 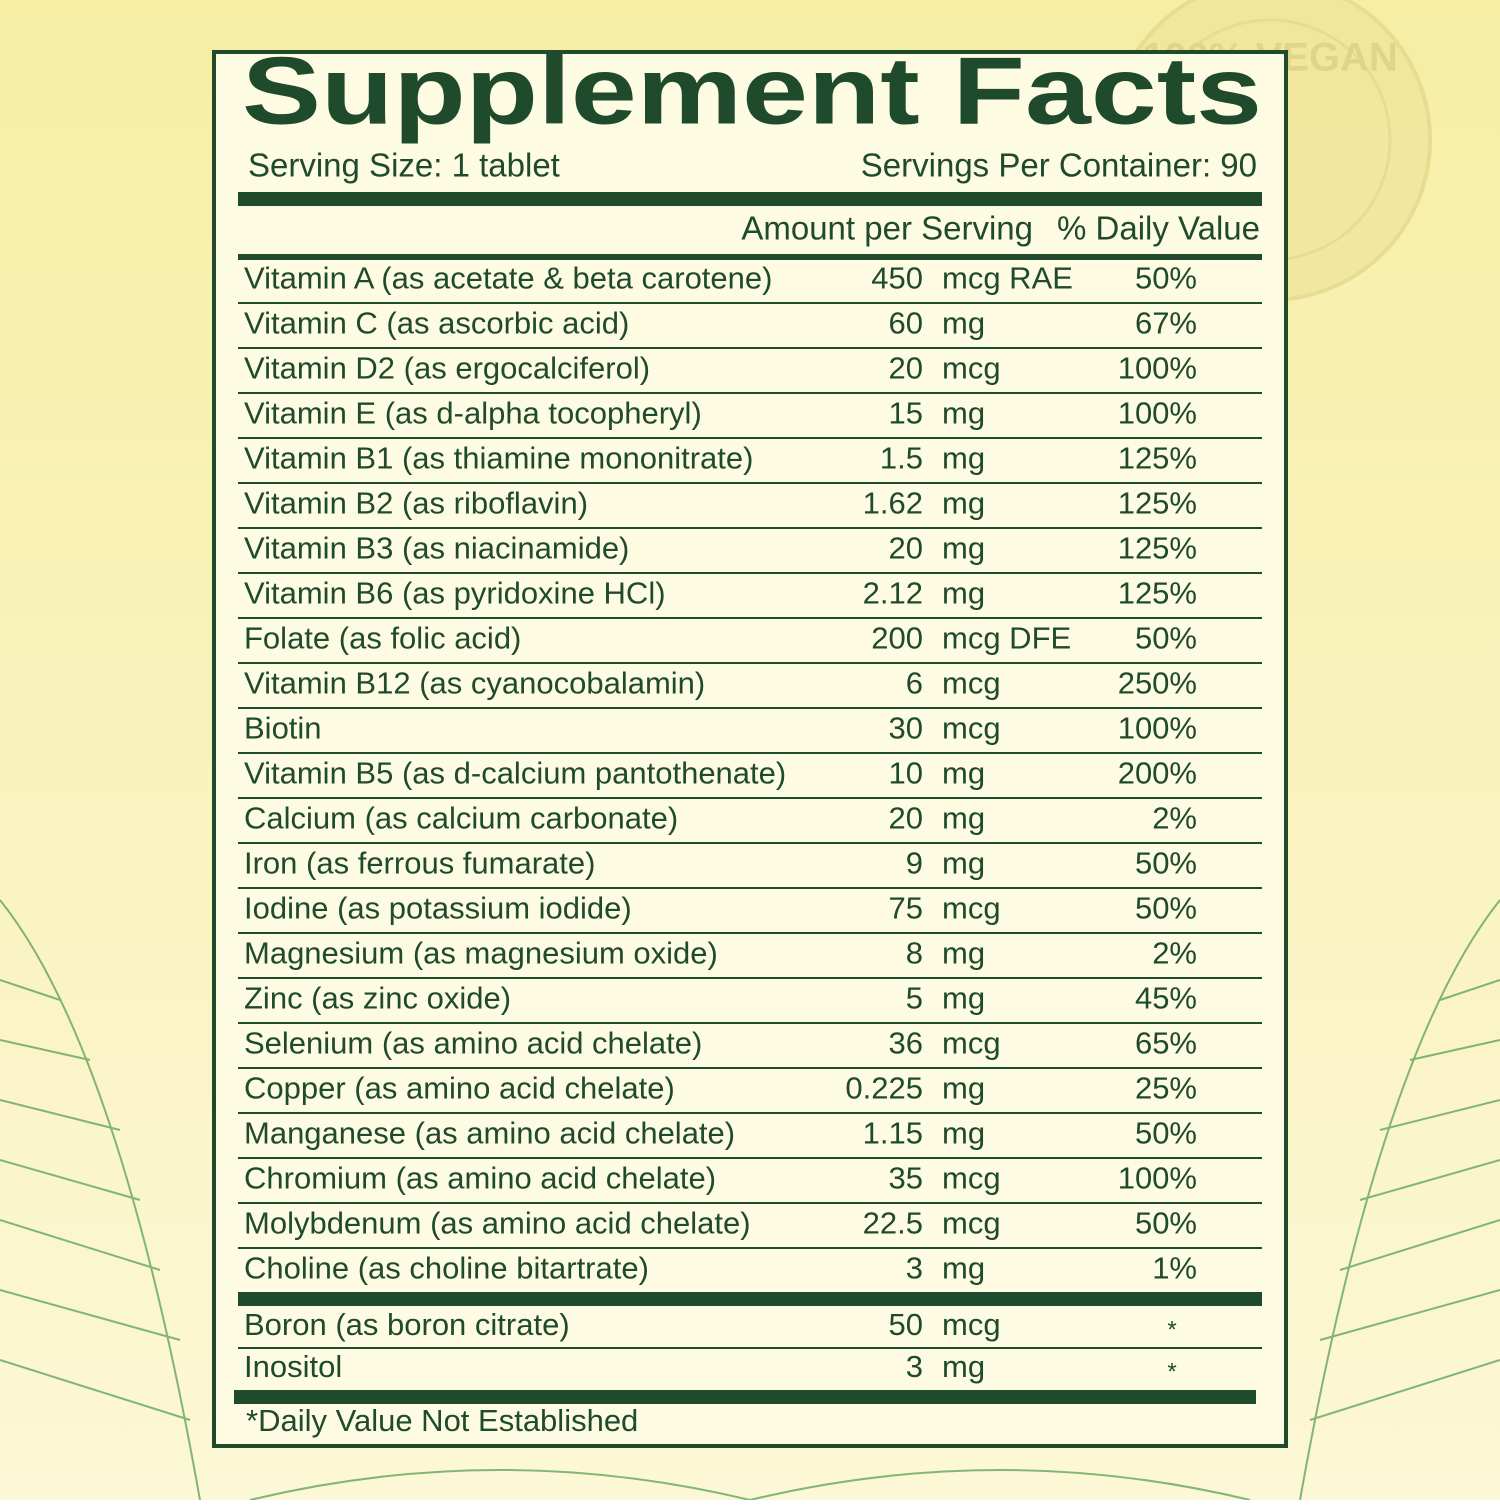 What do you see at coordinates (914, 683) in the screenshot?
I see `amount: 6` at bounding box center [914, 683].